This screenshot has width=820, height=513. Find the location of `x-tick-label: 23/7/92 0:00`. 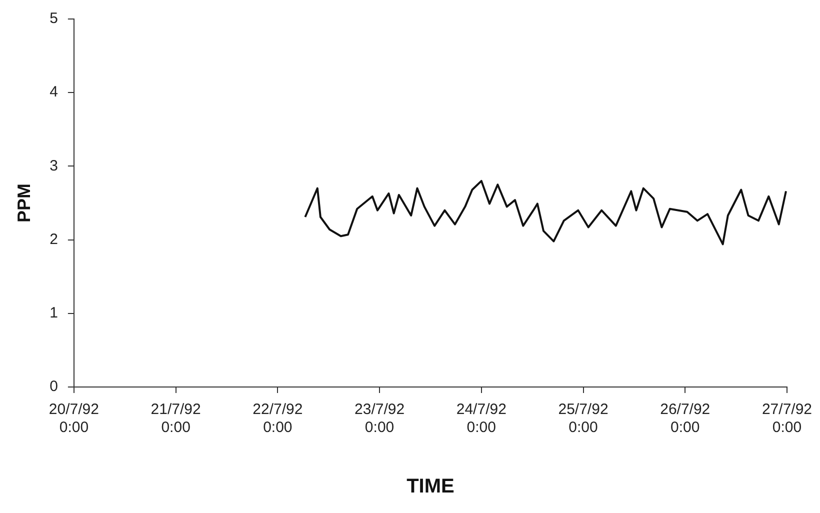

x-tick-label: 23/7/92 0:00 is located at coordinates (379, 418).